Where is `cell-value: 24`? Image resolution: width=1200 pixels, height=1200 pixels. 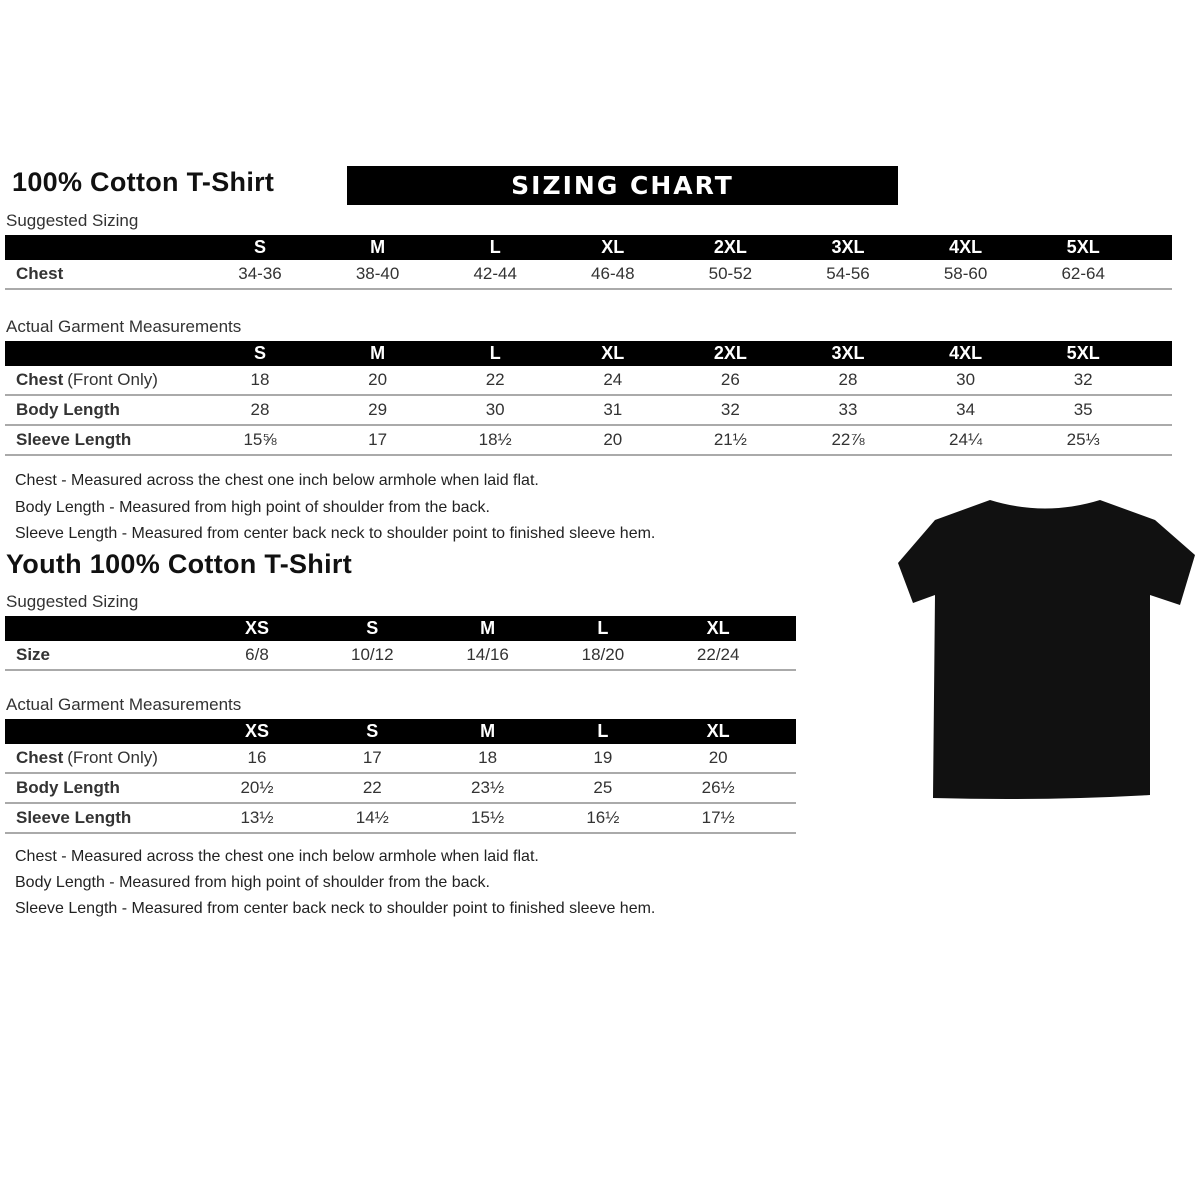
cell-value: 24 is located at coordinates (613, 379).